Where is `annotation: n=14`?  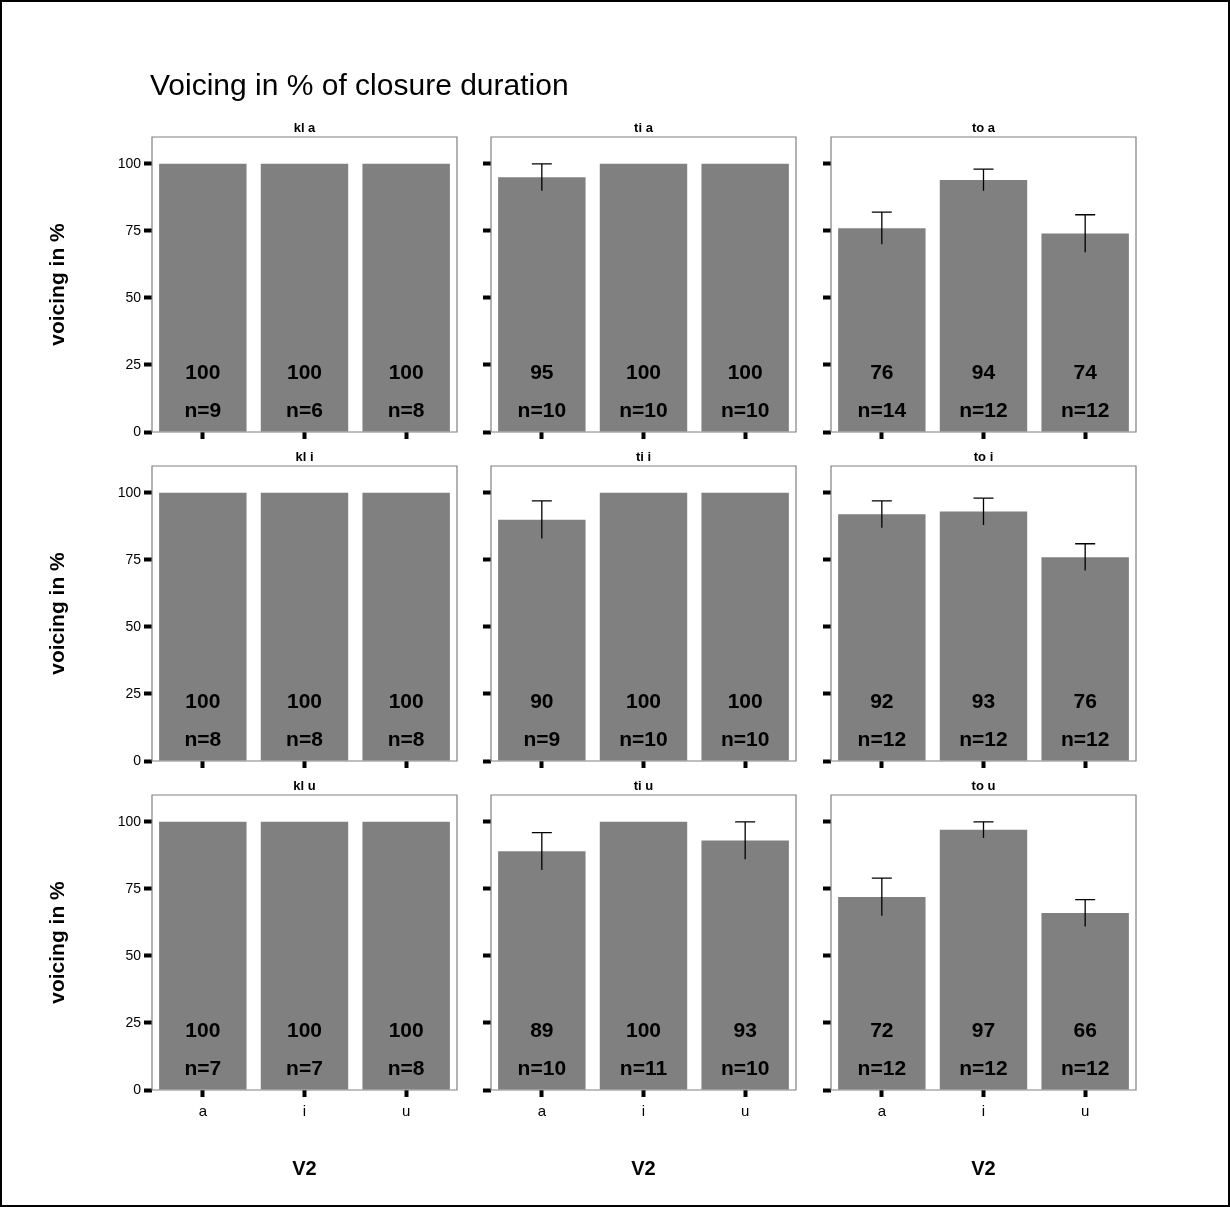
annotation: n=14 is located at coordinates (882, 409).